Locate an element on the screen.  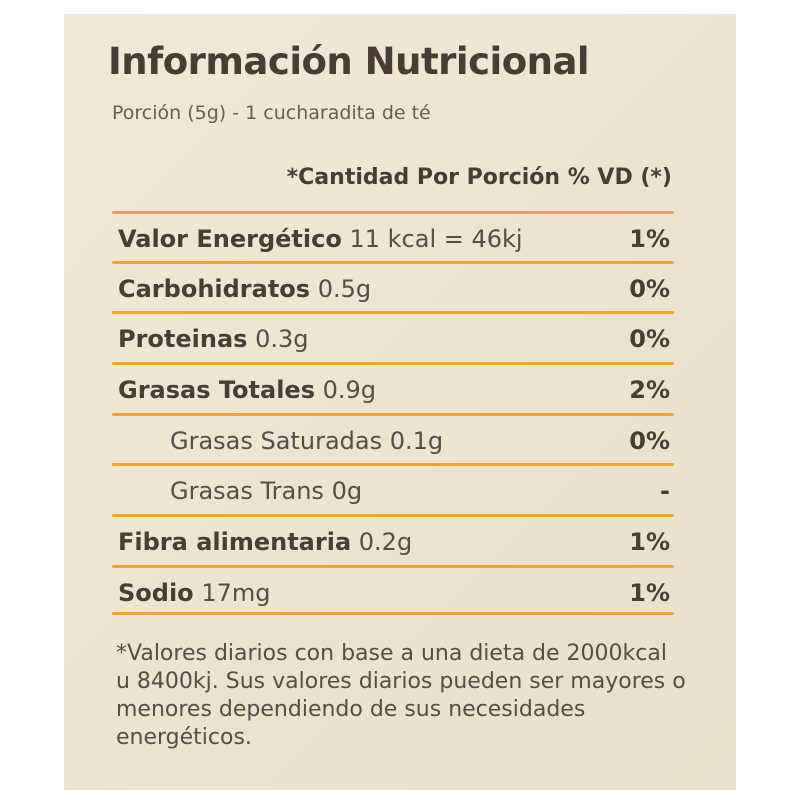
nutrient-amount: 0.3g is located at coordinates (282, 339).